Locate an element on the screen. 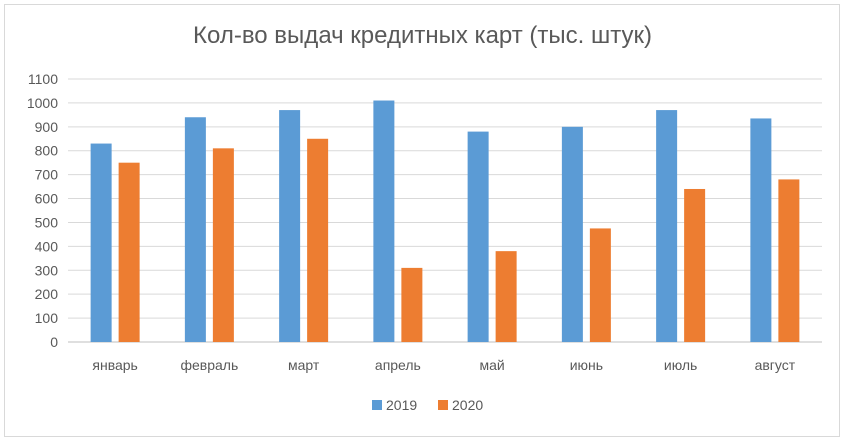 Image resolution: width=845 pixels, height=445 pixels. x-tick-label: август is located at coordinates (775, 365).